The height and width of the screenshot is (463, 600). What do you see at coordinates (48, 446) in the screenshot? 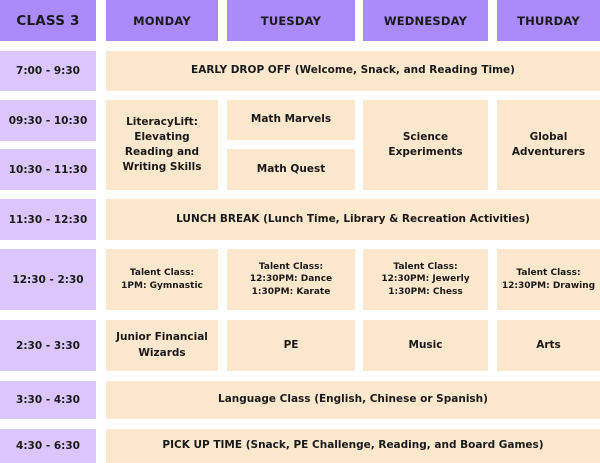
I see `time-slot: 4:30 - 6:30` at bounding box center [48, 446].